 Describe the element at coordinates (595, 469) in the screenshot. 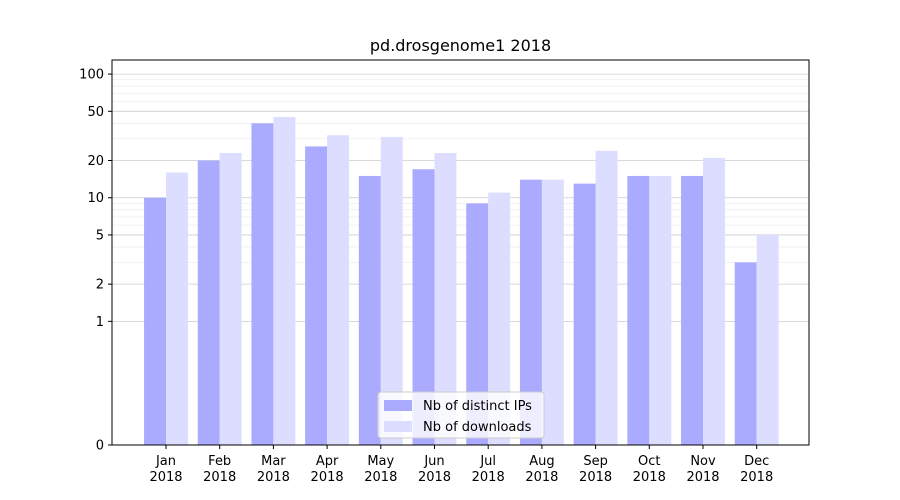

I see `x-tick-label: Sep 2018` at that location.